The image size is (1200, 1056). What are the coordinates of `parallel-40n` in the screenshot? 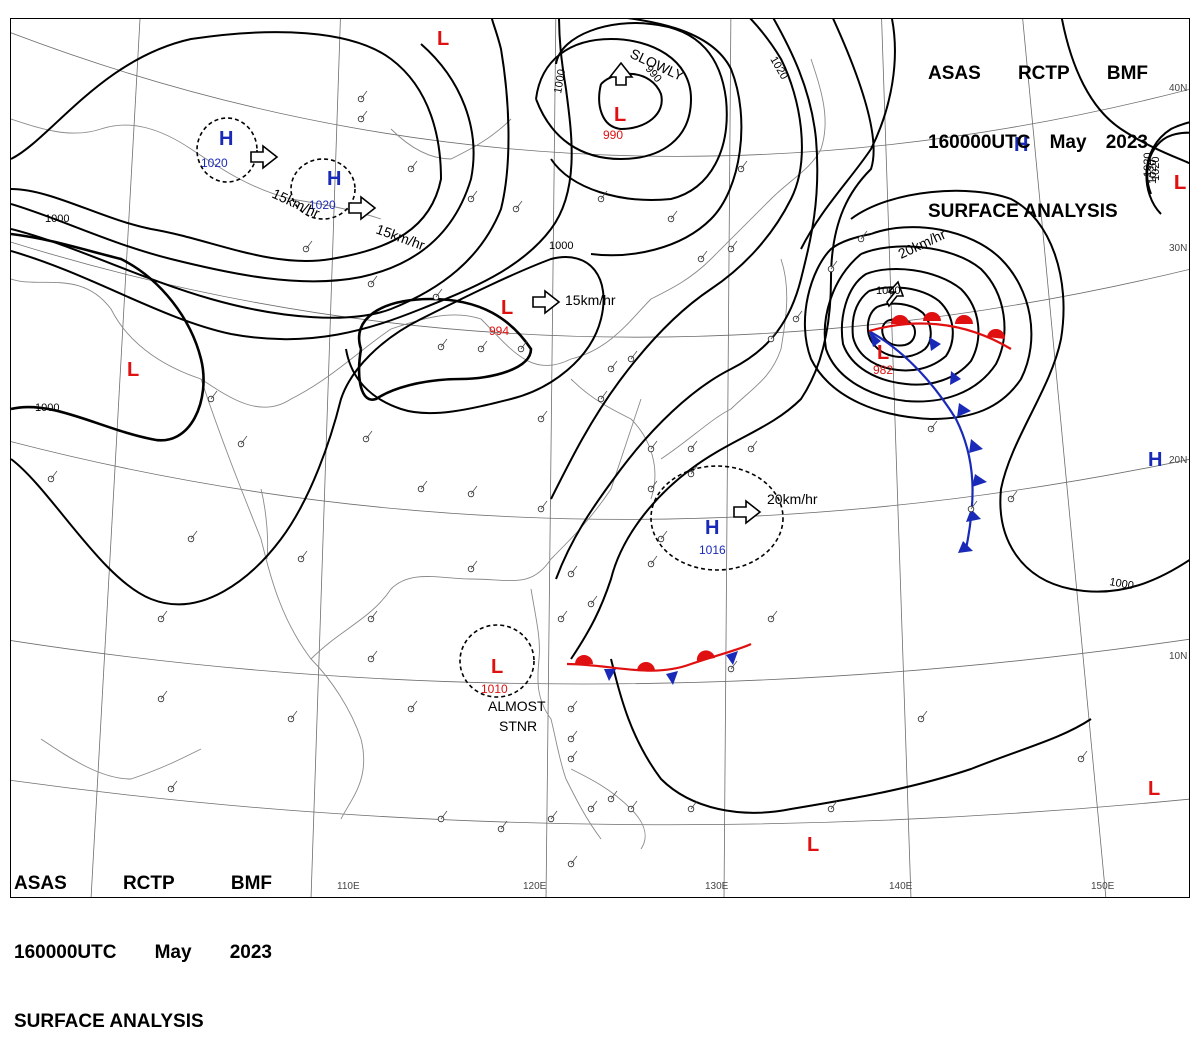 It's located at (600, 94).